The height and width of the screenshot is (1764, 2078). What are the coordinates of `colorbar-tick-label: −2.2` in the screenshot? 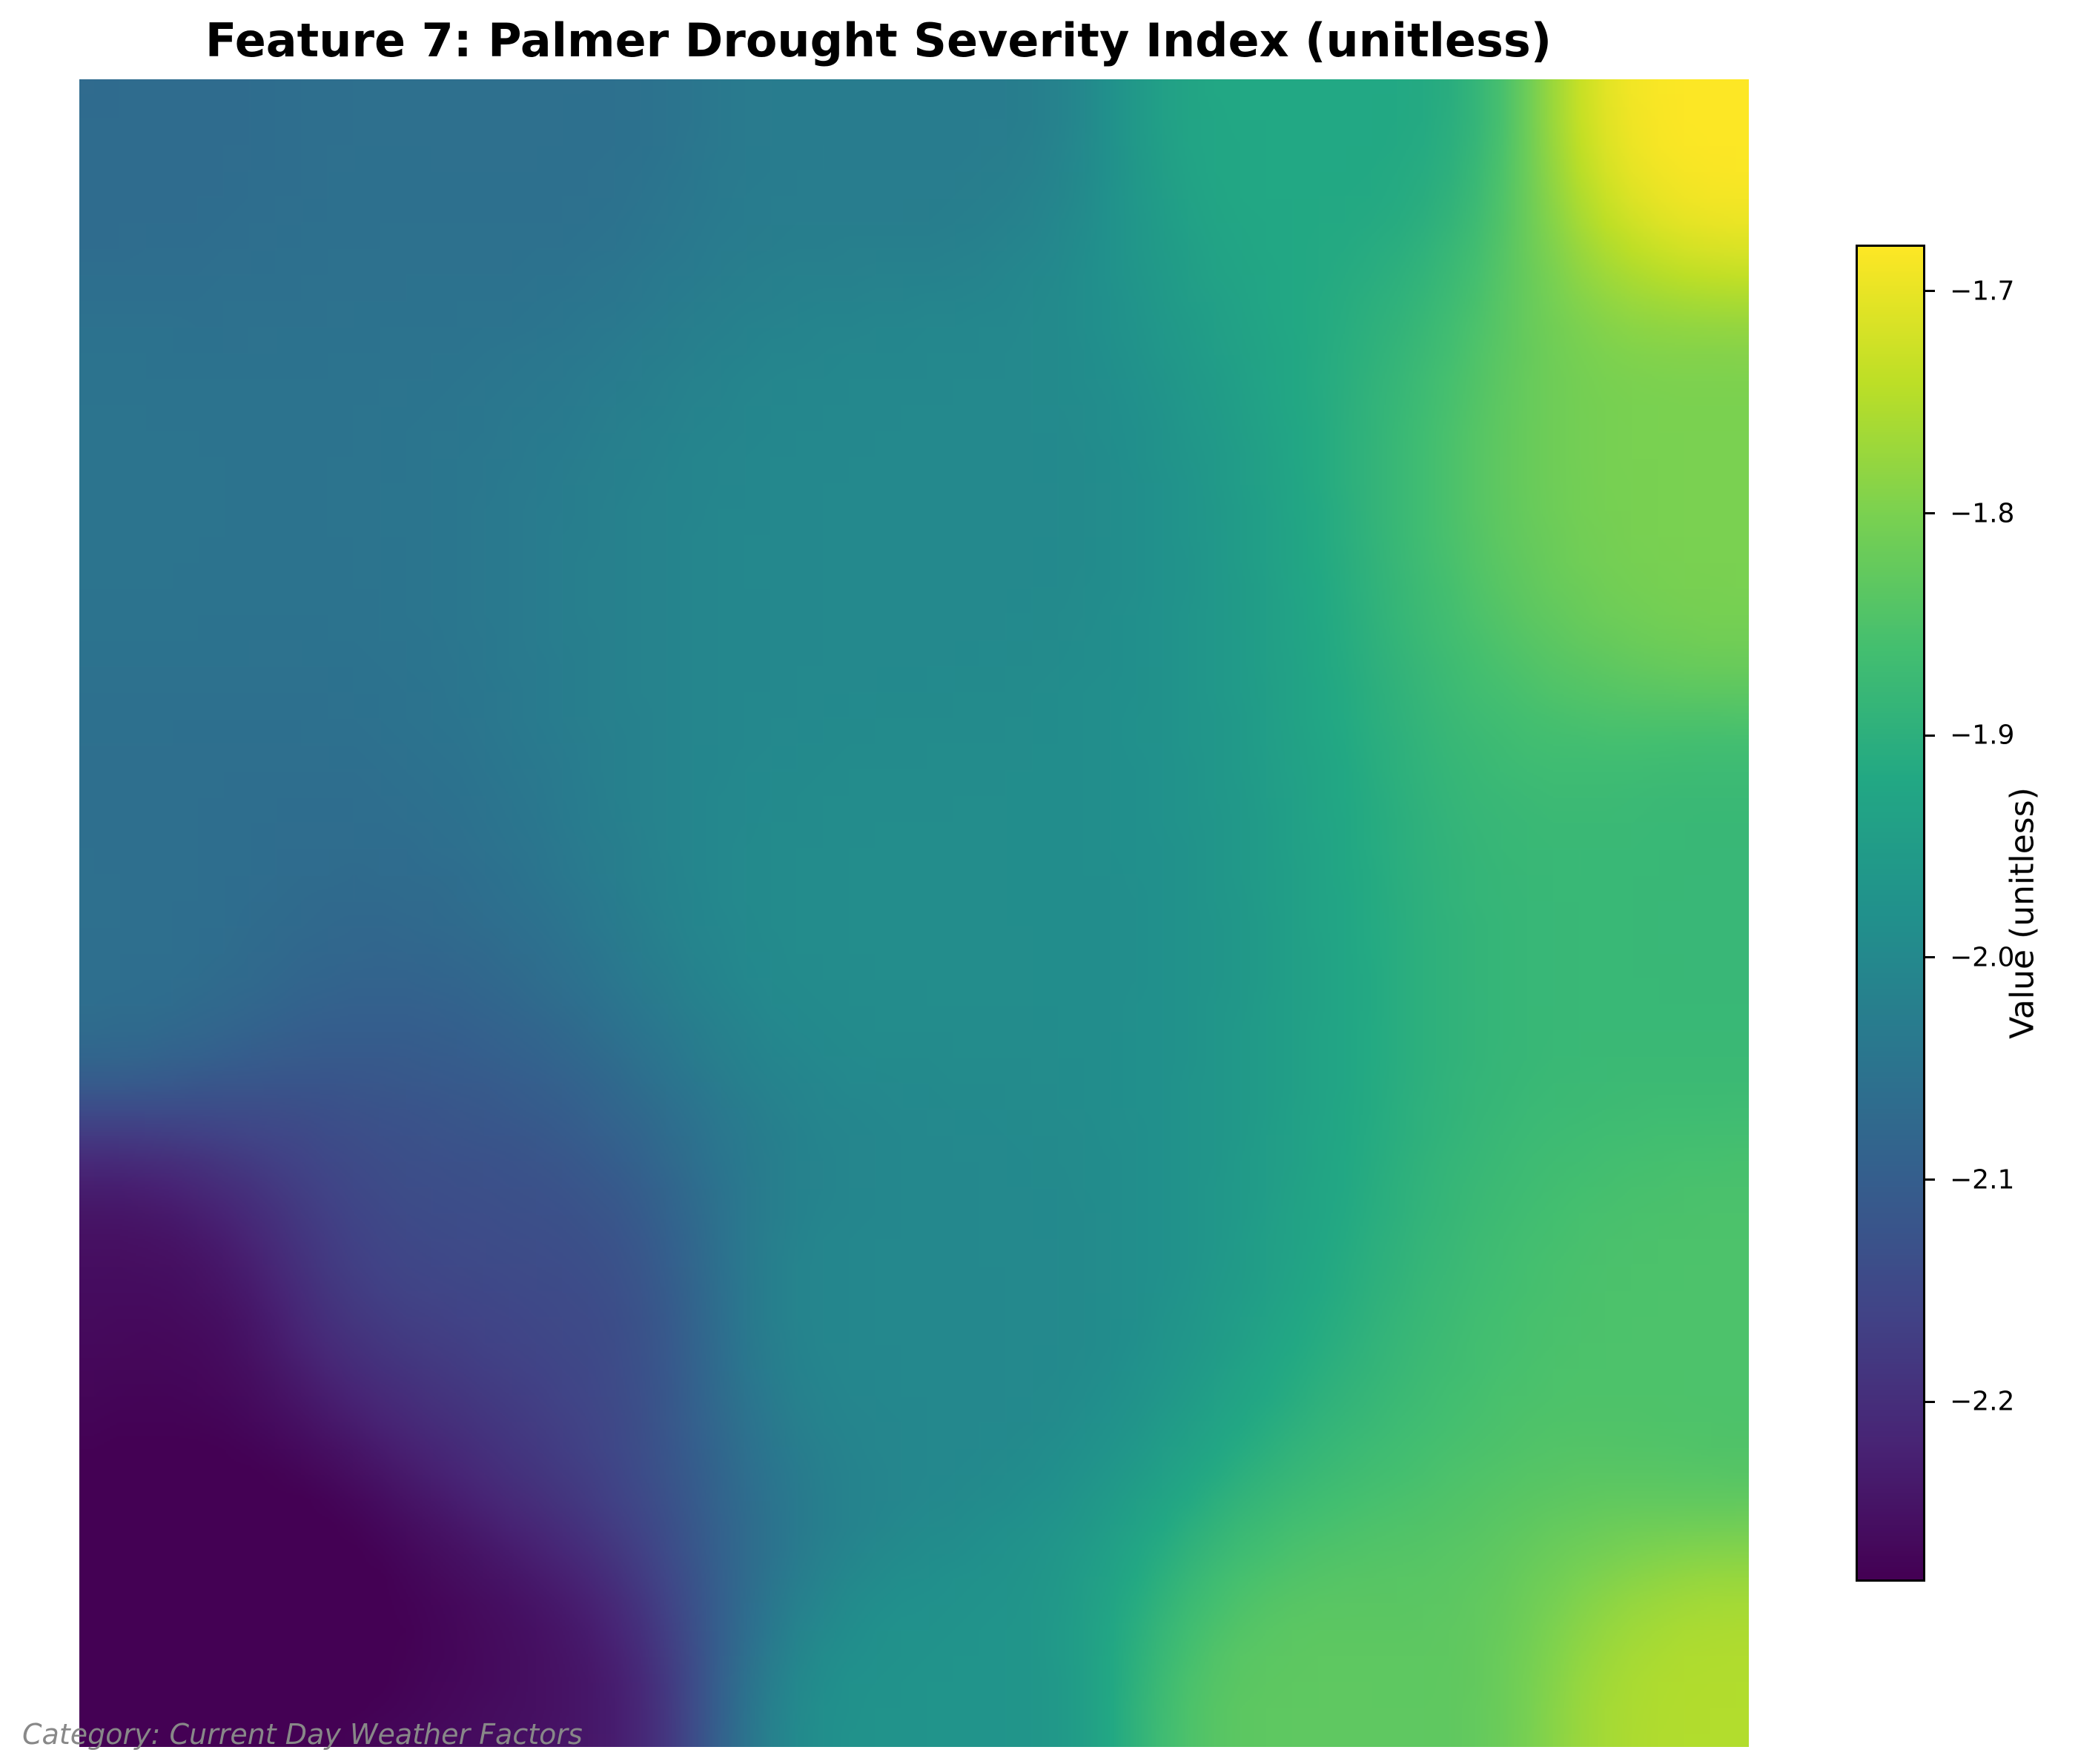 It's located at (1983, 1402).